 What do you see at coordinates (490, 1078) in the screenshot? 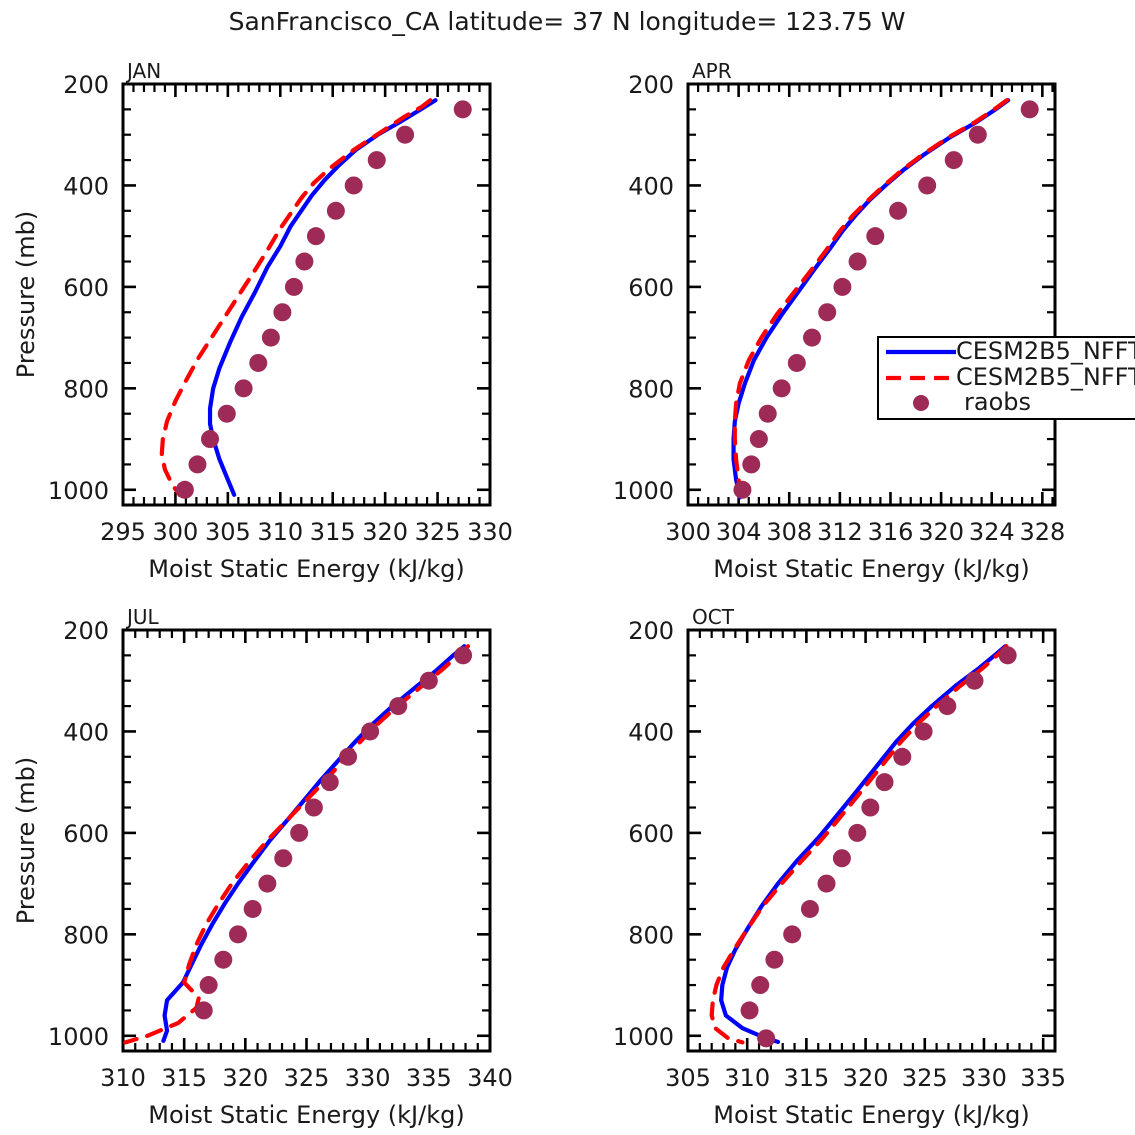
I see `x-tick-label: 340` at bounding box center [490, 1078].